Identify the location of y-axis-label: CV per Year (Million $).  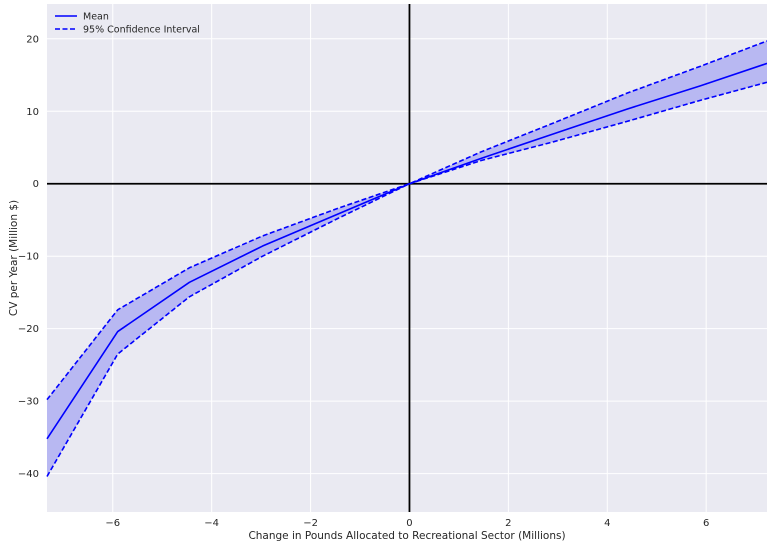
(14, 258).